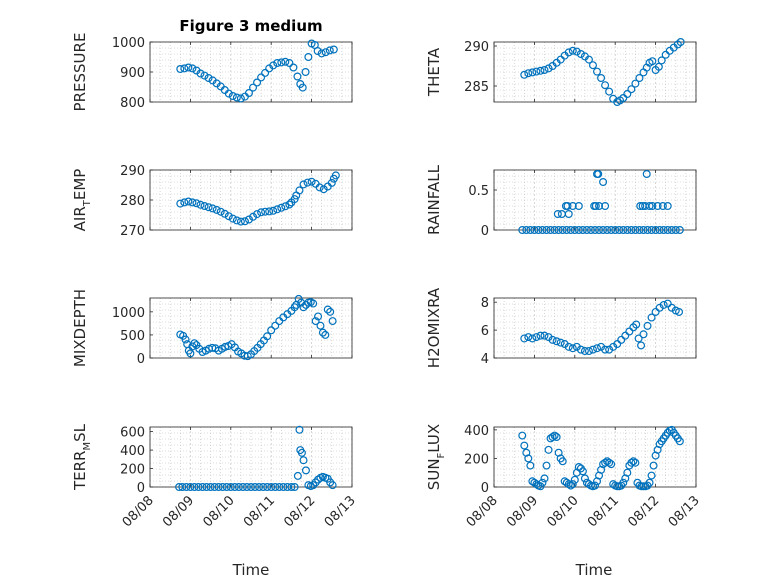 The image size is (778, 583). I want to click on y-axis-label: RAINFALL, so click(434, 199).